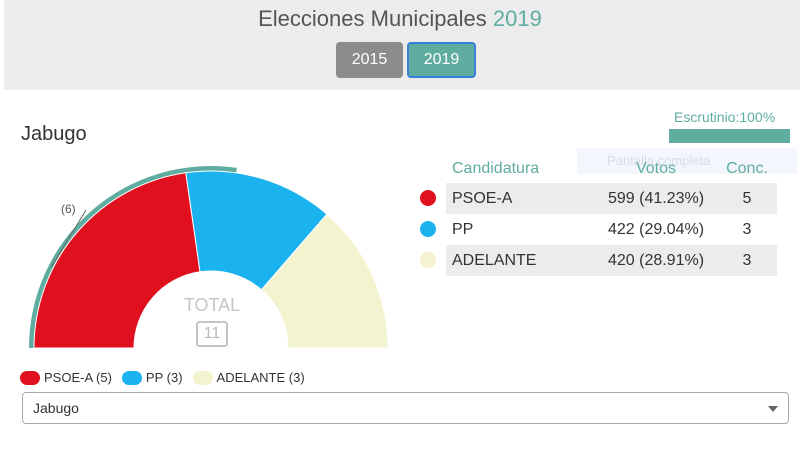  I want to click on party-seats: 5, so click(747, 198).